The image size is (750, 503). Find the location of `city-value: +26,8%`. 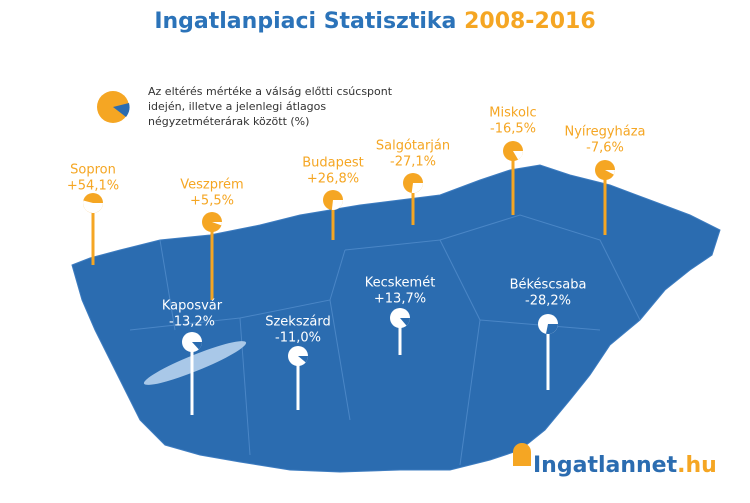

city-value: +26,8% is located at coordinates (333, 179).